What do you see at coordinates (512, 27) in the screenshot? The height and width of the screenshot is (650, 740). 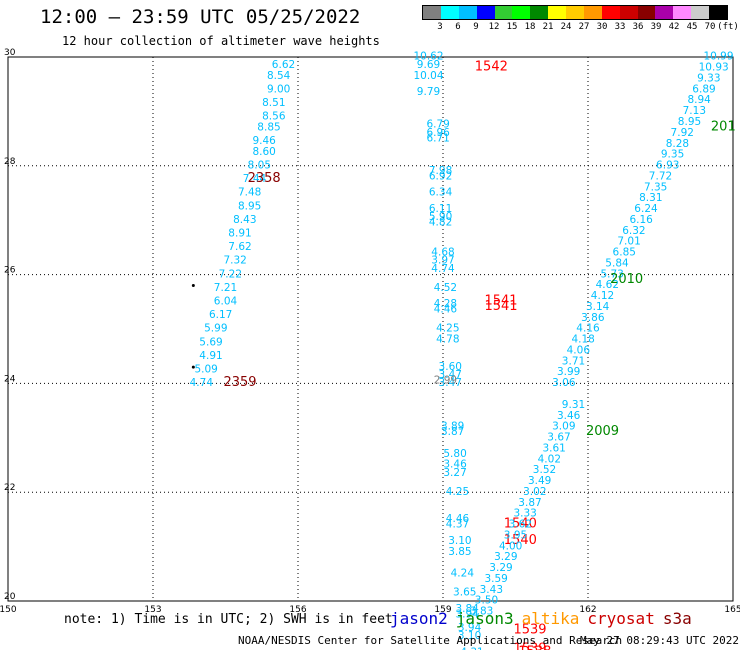 I see `legend-label: 15` at bounding box center [512, 27].